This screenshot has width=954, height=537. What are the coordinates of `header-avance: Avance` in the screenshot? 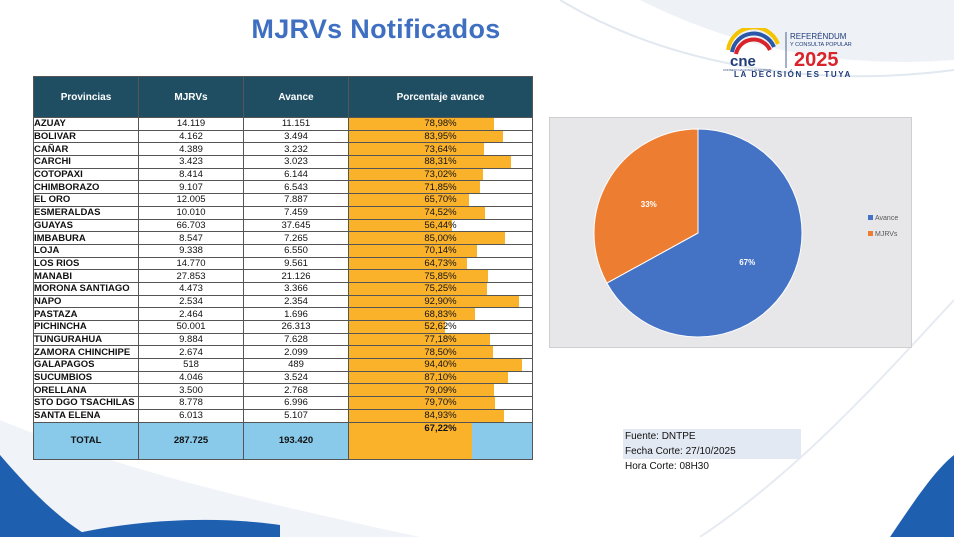 It's located at (296, 97).